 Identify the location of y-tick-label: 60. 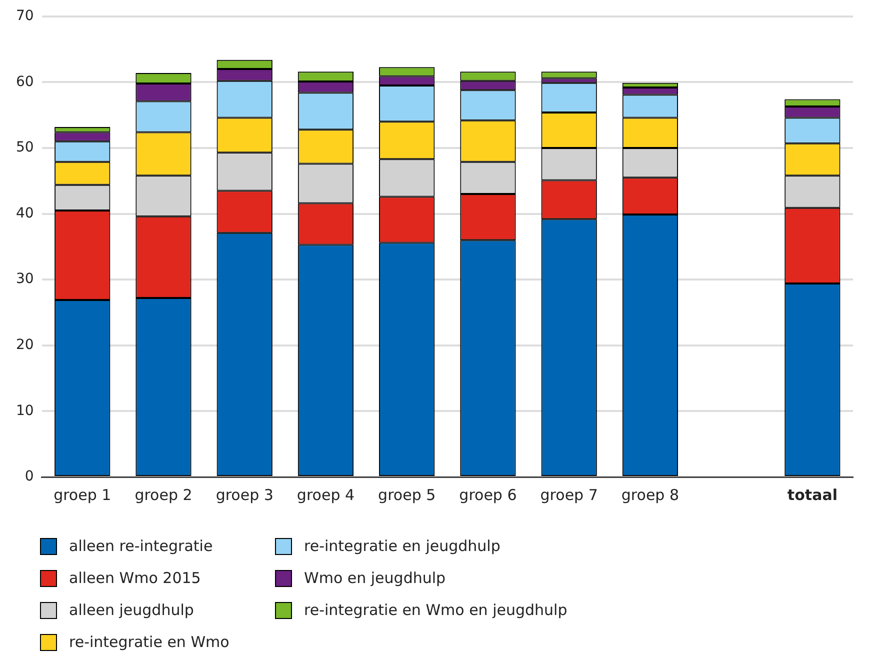
(25, 82).